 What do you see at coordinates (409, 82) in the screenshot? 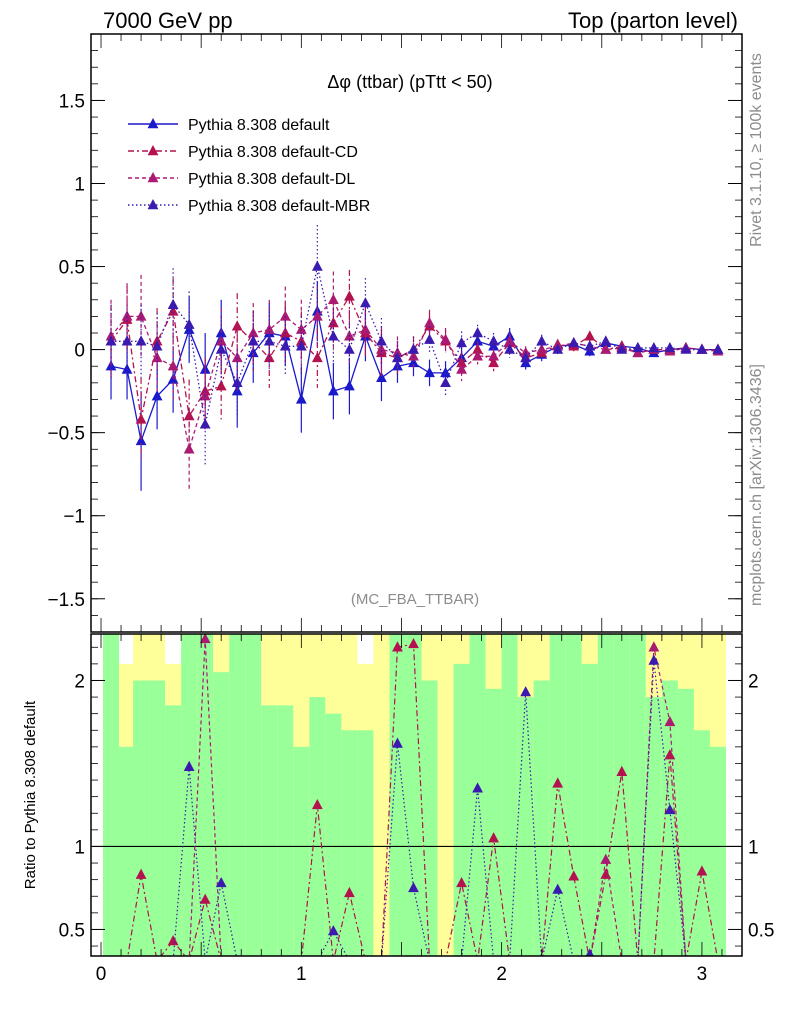
I see `main-title: Δφ (ttbar) (pTtt < 50)` at bounding box center [409, 82].